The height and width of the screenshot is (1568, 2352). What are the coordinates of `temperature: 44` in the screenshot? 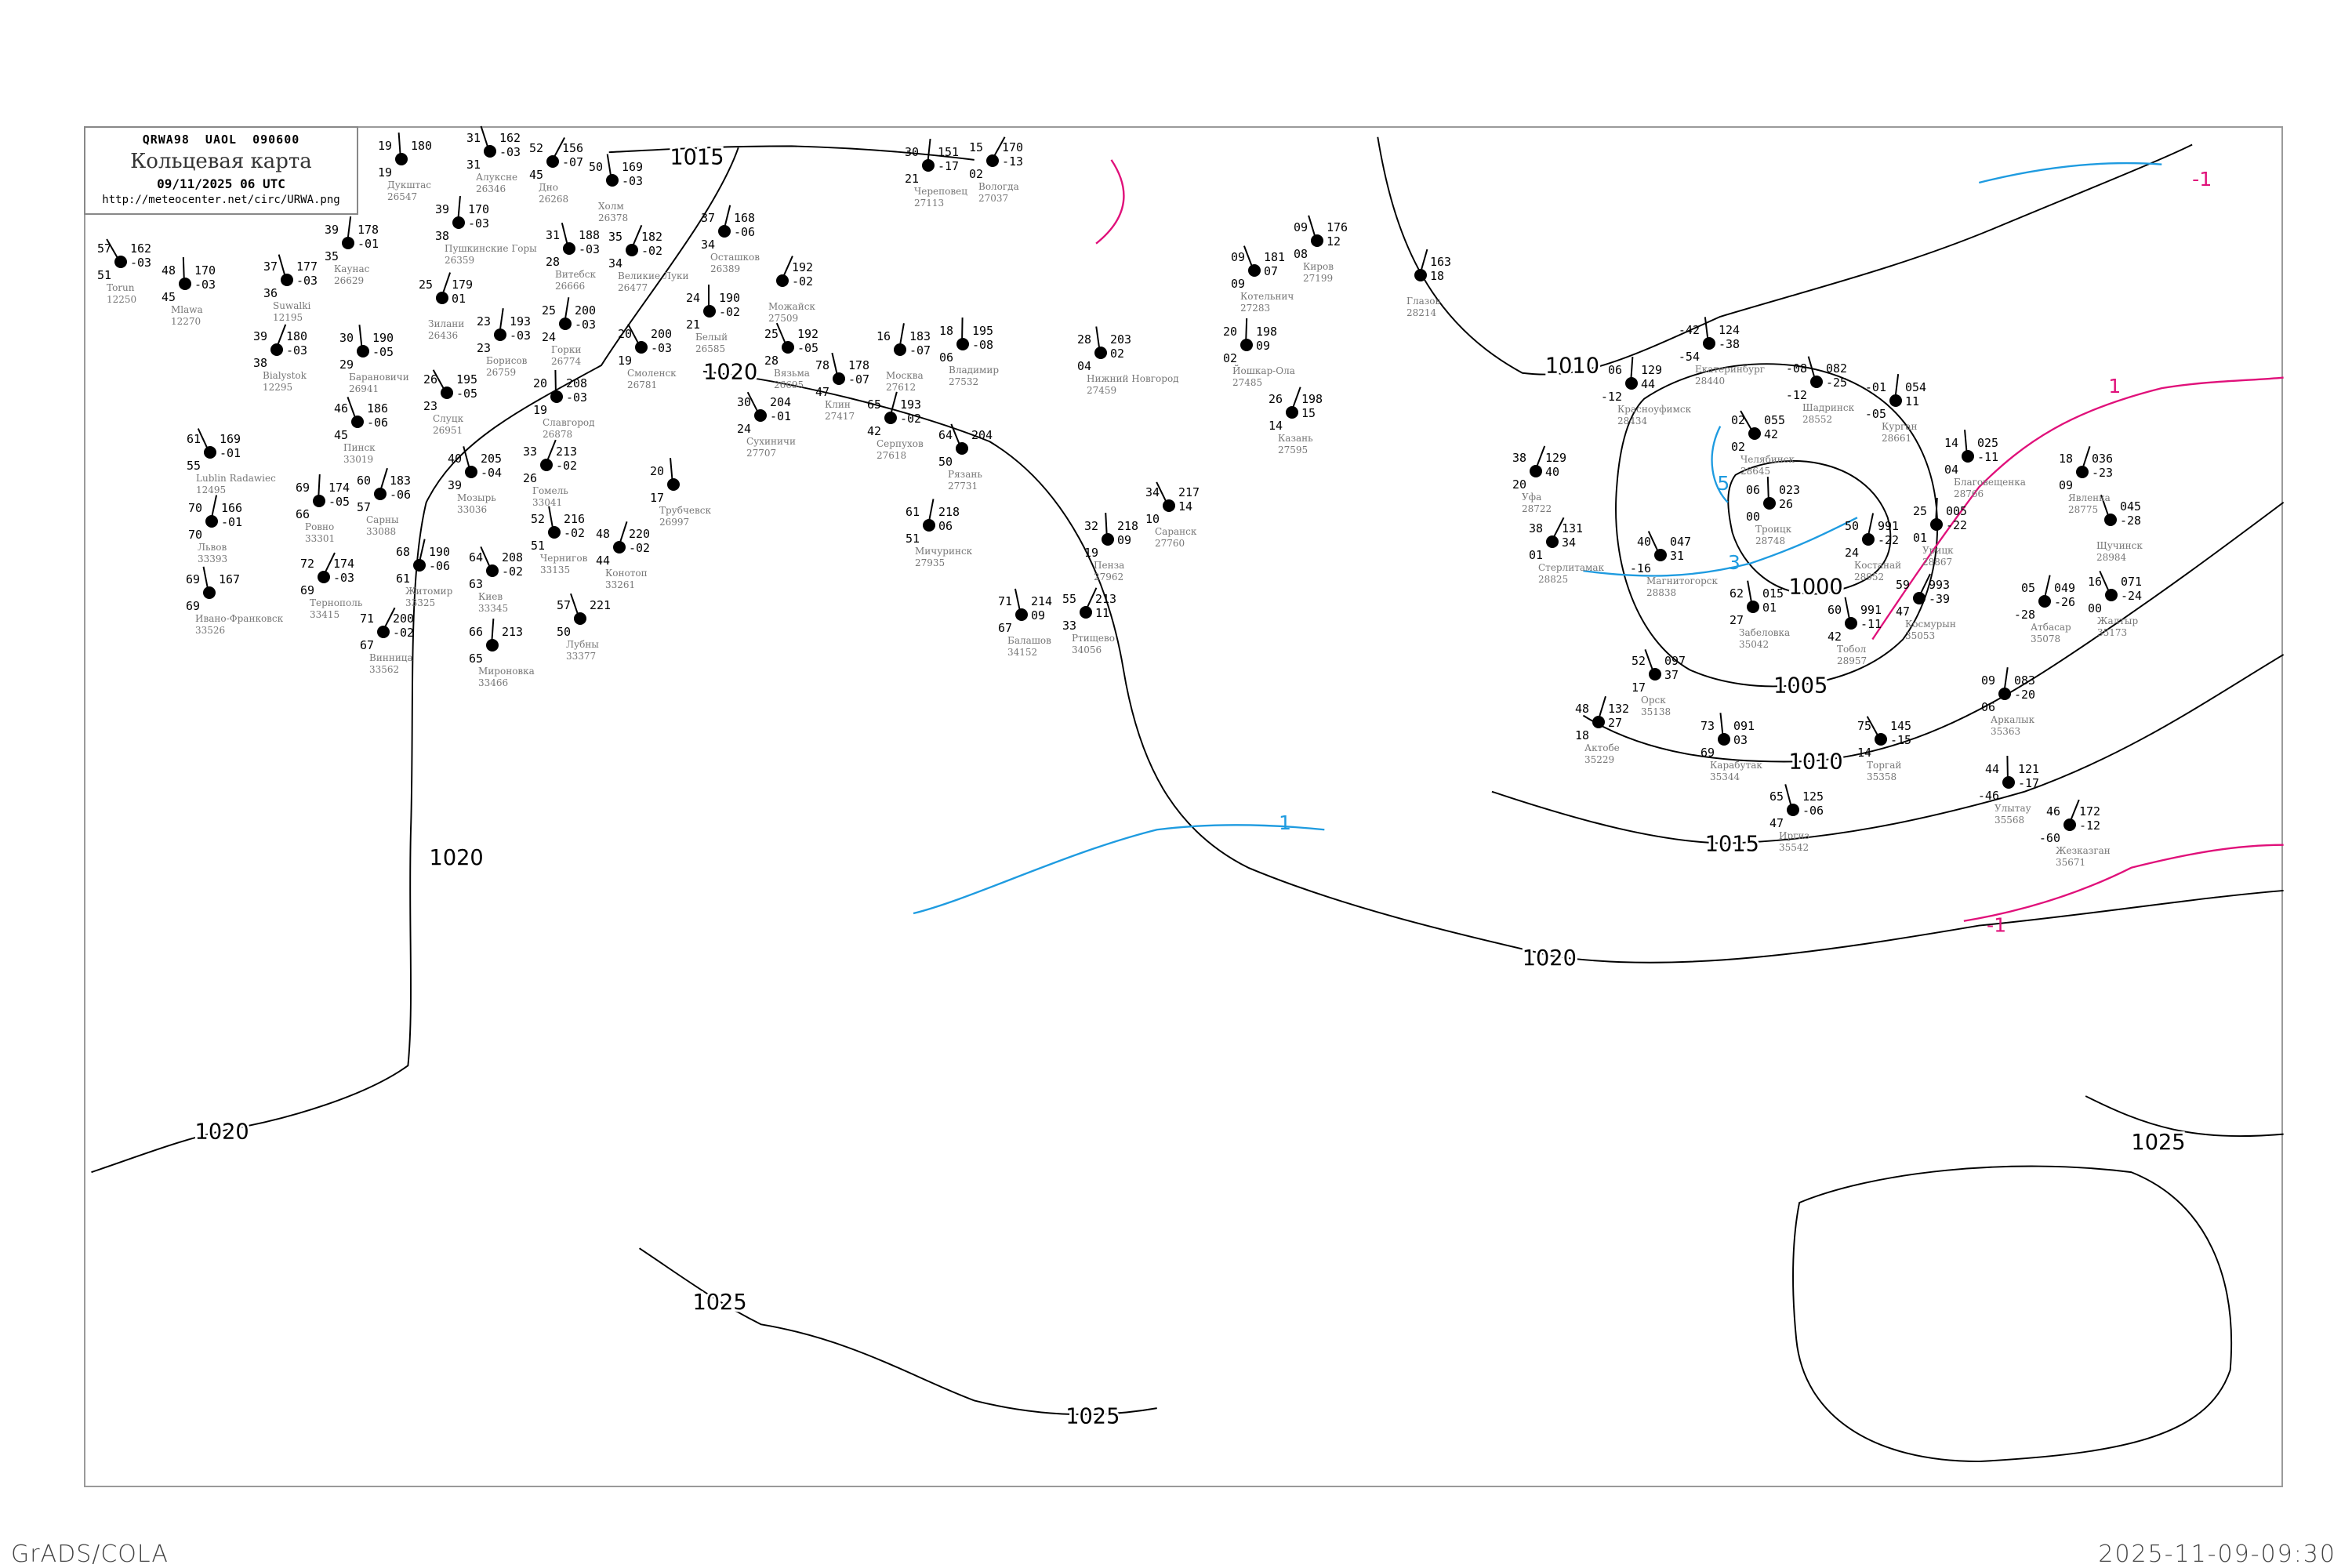 It's located at (1992, 769).